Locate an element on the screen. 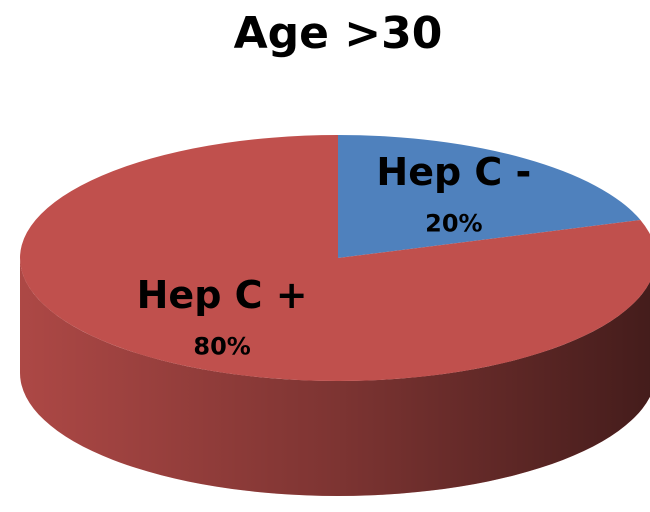 The height and width of the screenshot is (512, 650). value-label: 20% is located at coordinates (453, 223).